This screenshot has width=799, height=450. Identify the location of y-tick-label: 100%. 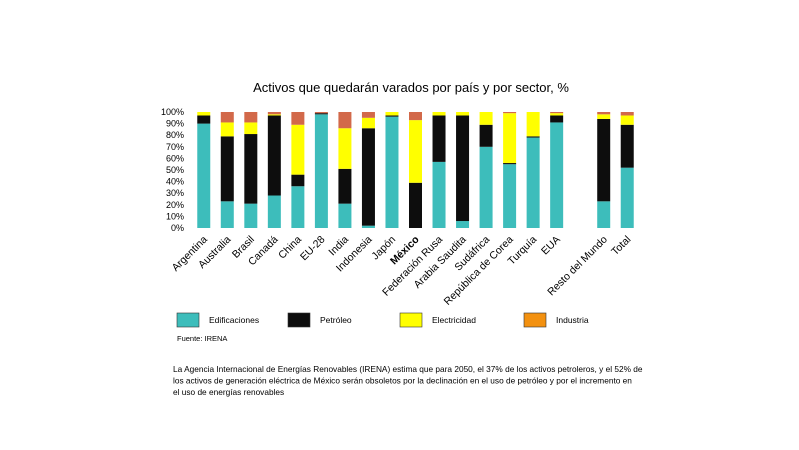
(172, 112).